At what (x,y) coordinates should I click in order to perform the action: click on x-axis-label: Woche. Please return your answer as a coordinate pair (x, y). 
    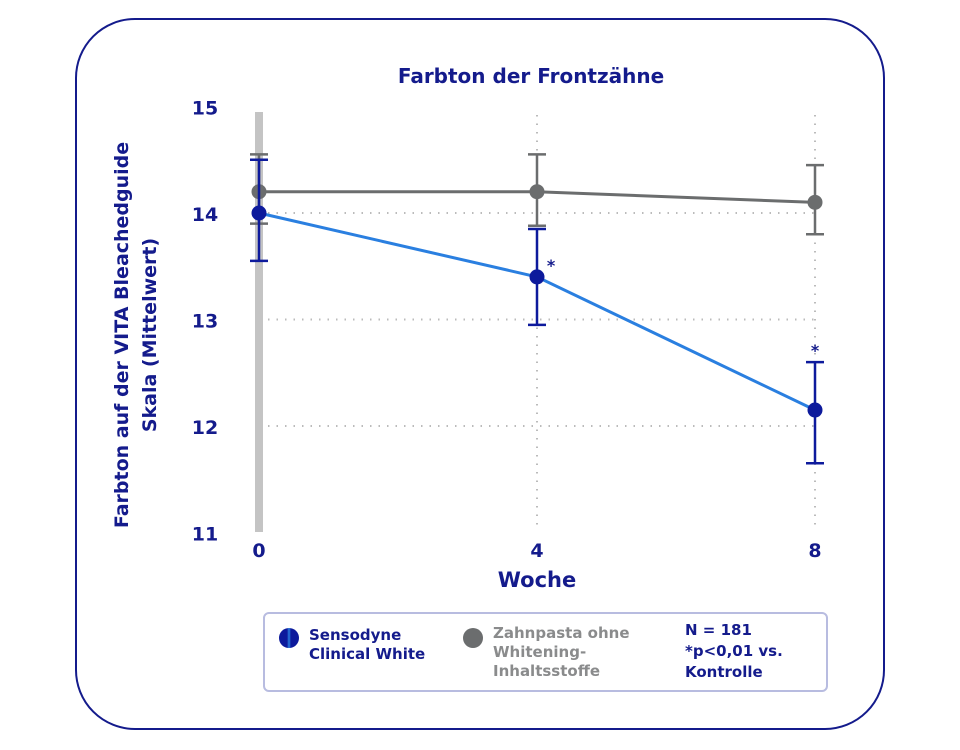
    Looking at the image, I should click on (537, 580).